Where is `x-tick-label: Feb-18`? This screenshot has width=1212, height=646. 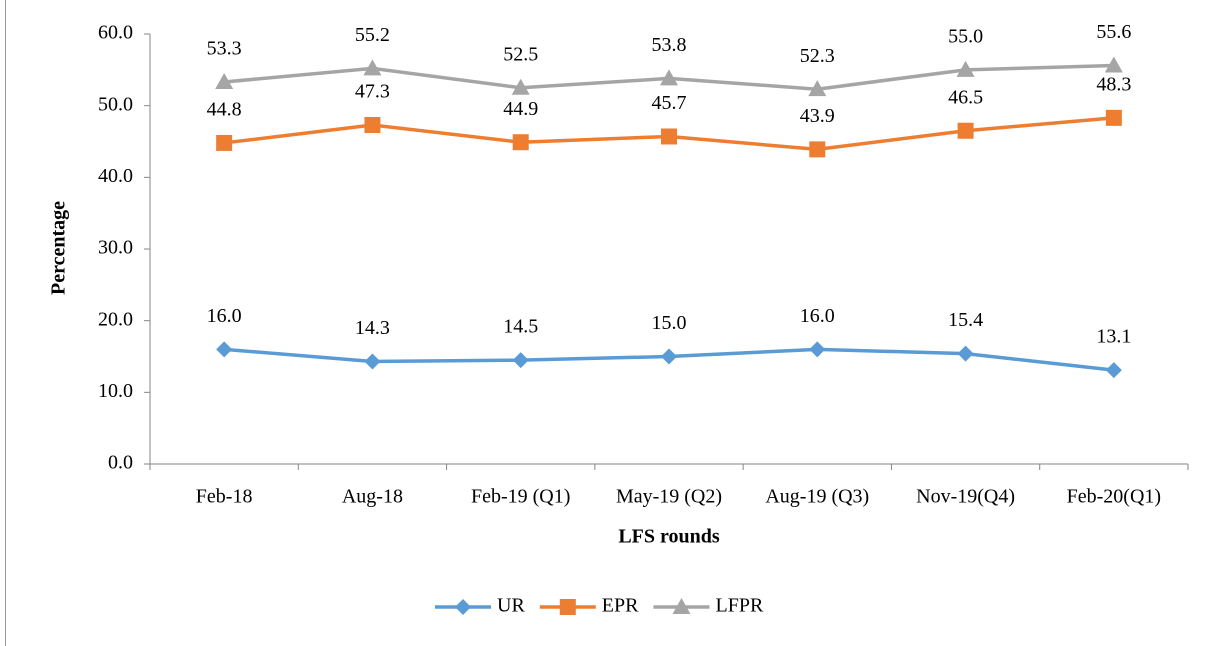
x-tick-label: Feb-18 is located at coordinates (224, 497).